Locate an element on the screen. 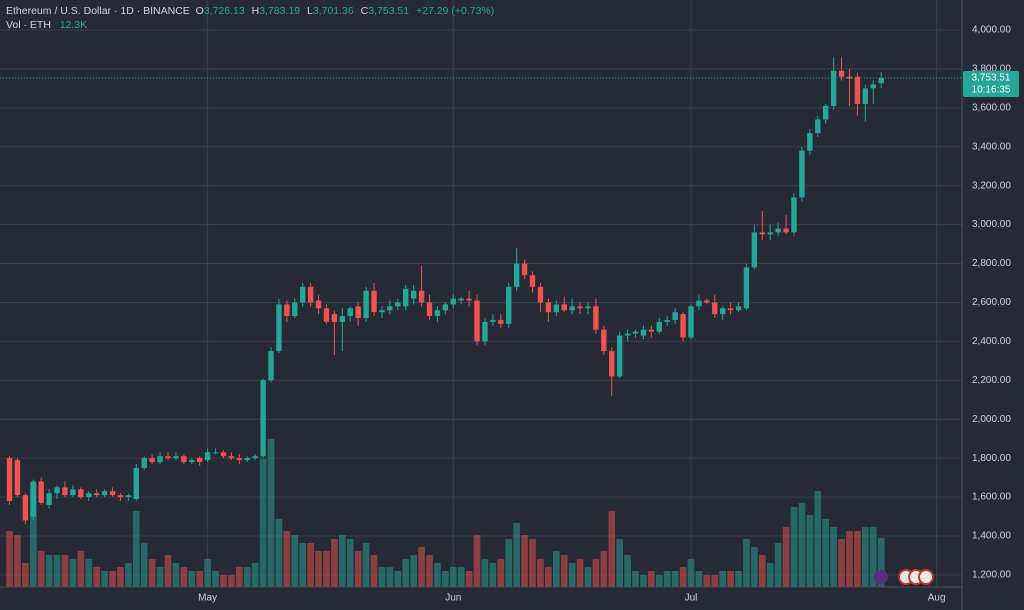  y-tick-label: 3,600.00 is located at coordinates (991, 107).